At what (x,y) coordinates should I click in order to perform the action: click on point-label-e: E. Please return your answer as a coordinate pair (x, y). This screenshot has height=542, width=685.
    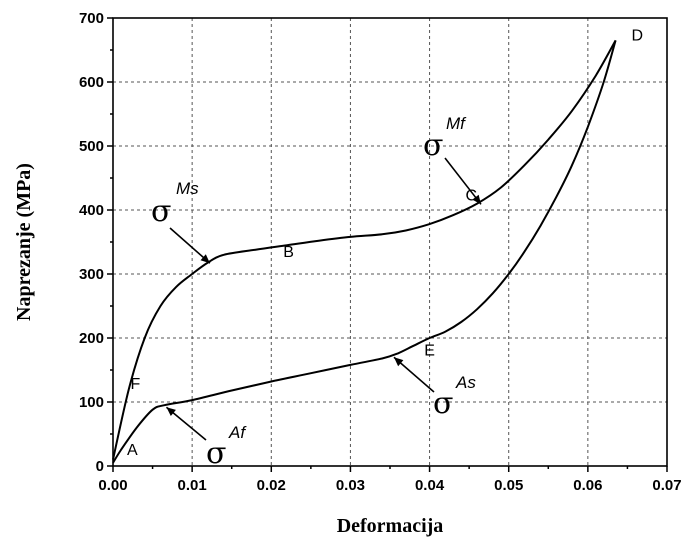
    Looking at the image, I should click on (429, 350).